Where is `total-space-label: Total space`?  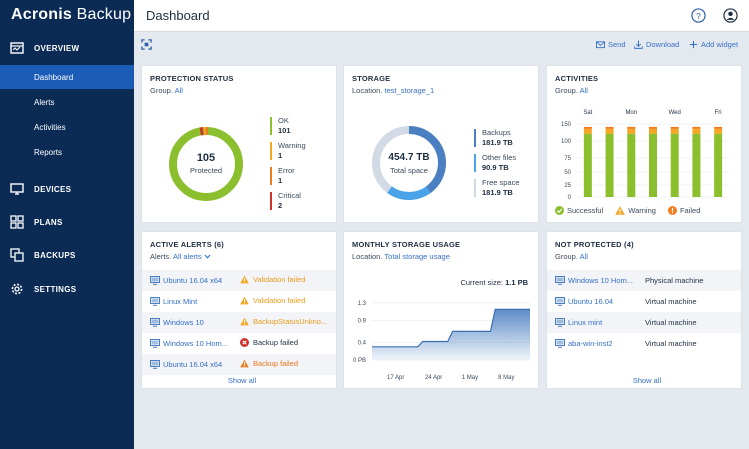
total-space-label: Total space is located at coordinates (409, 170).